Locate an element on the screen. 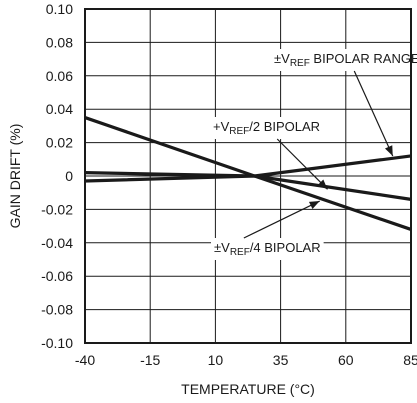  y-tick-label: -0.10 is located at coordinates (57, 343).